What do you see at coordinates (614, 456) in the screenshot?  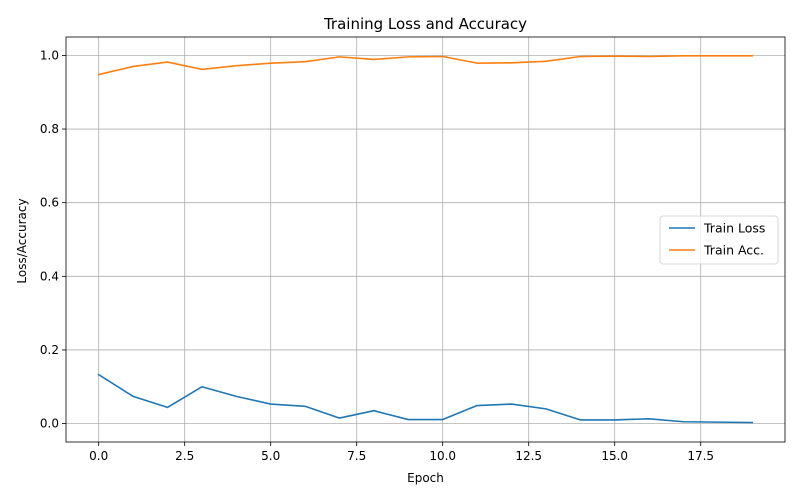 I see `x-tick-label: 15.0` at bounding box center [614, 456].